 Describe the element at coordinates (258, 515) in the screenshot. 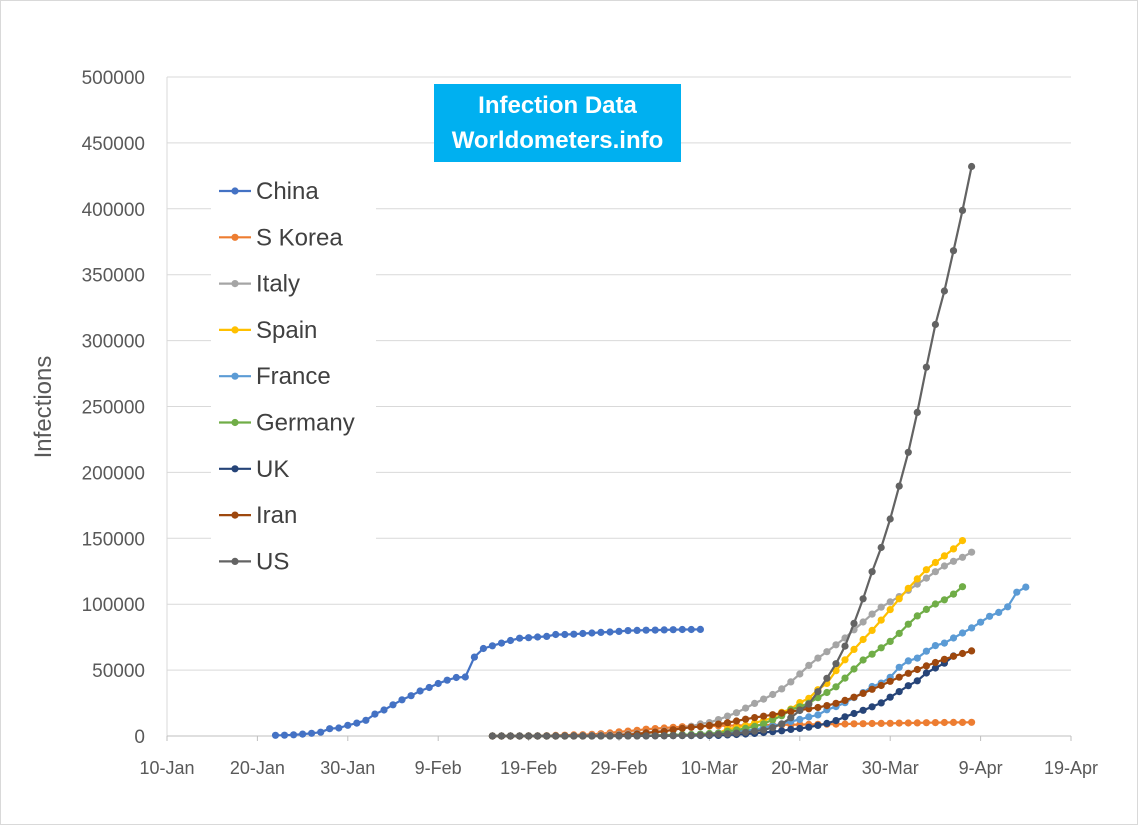

I see `legend-item: Iran` at that location.